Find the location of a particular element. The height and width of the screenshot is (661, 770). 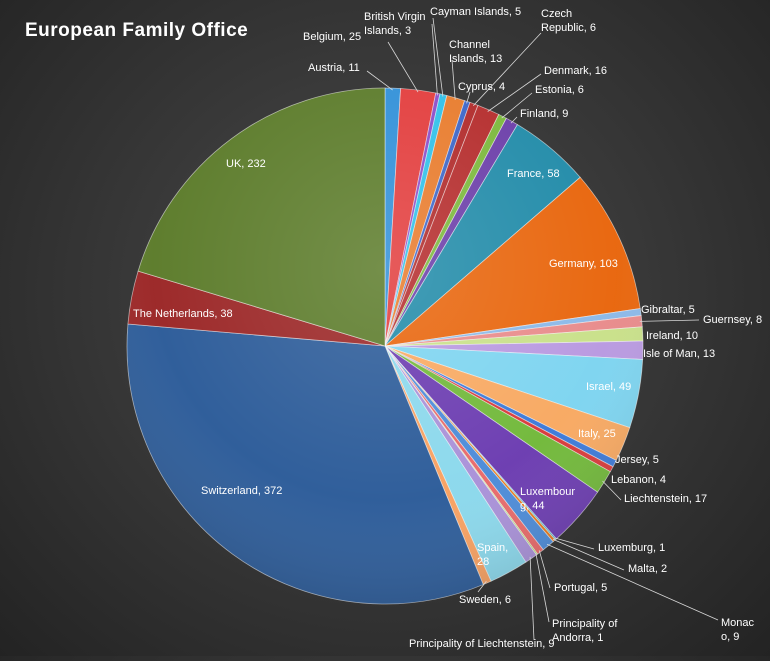

leader-line-austria is located at coordinates (379, 80).